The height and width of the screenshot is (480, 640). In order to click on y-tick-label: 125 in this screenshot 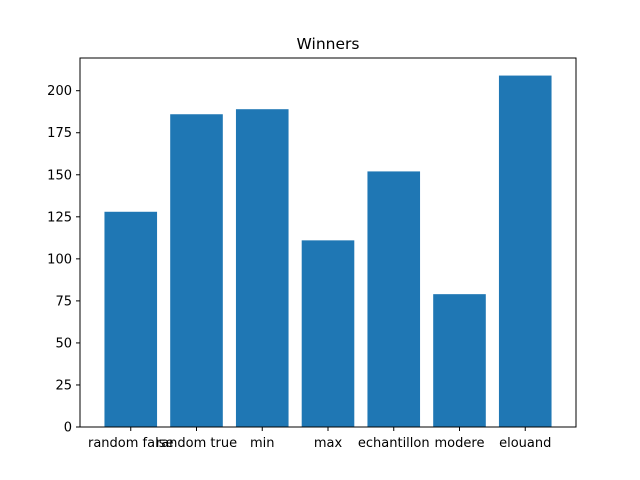, I will do `click(59, 217)`.